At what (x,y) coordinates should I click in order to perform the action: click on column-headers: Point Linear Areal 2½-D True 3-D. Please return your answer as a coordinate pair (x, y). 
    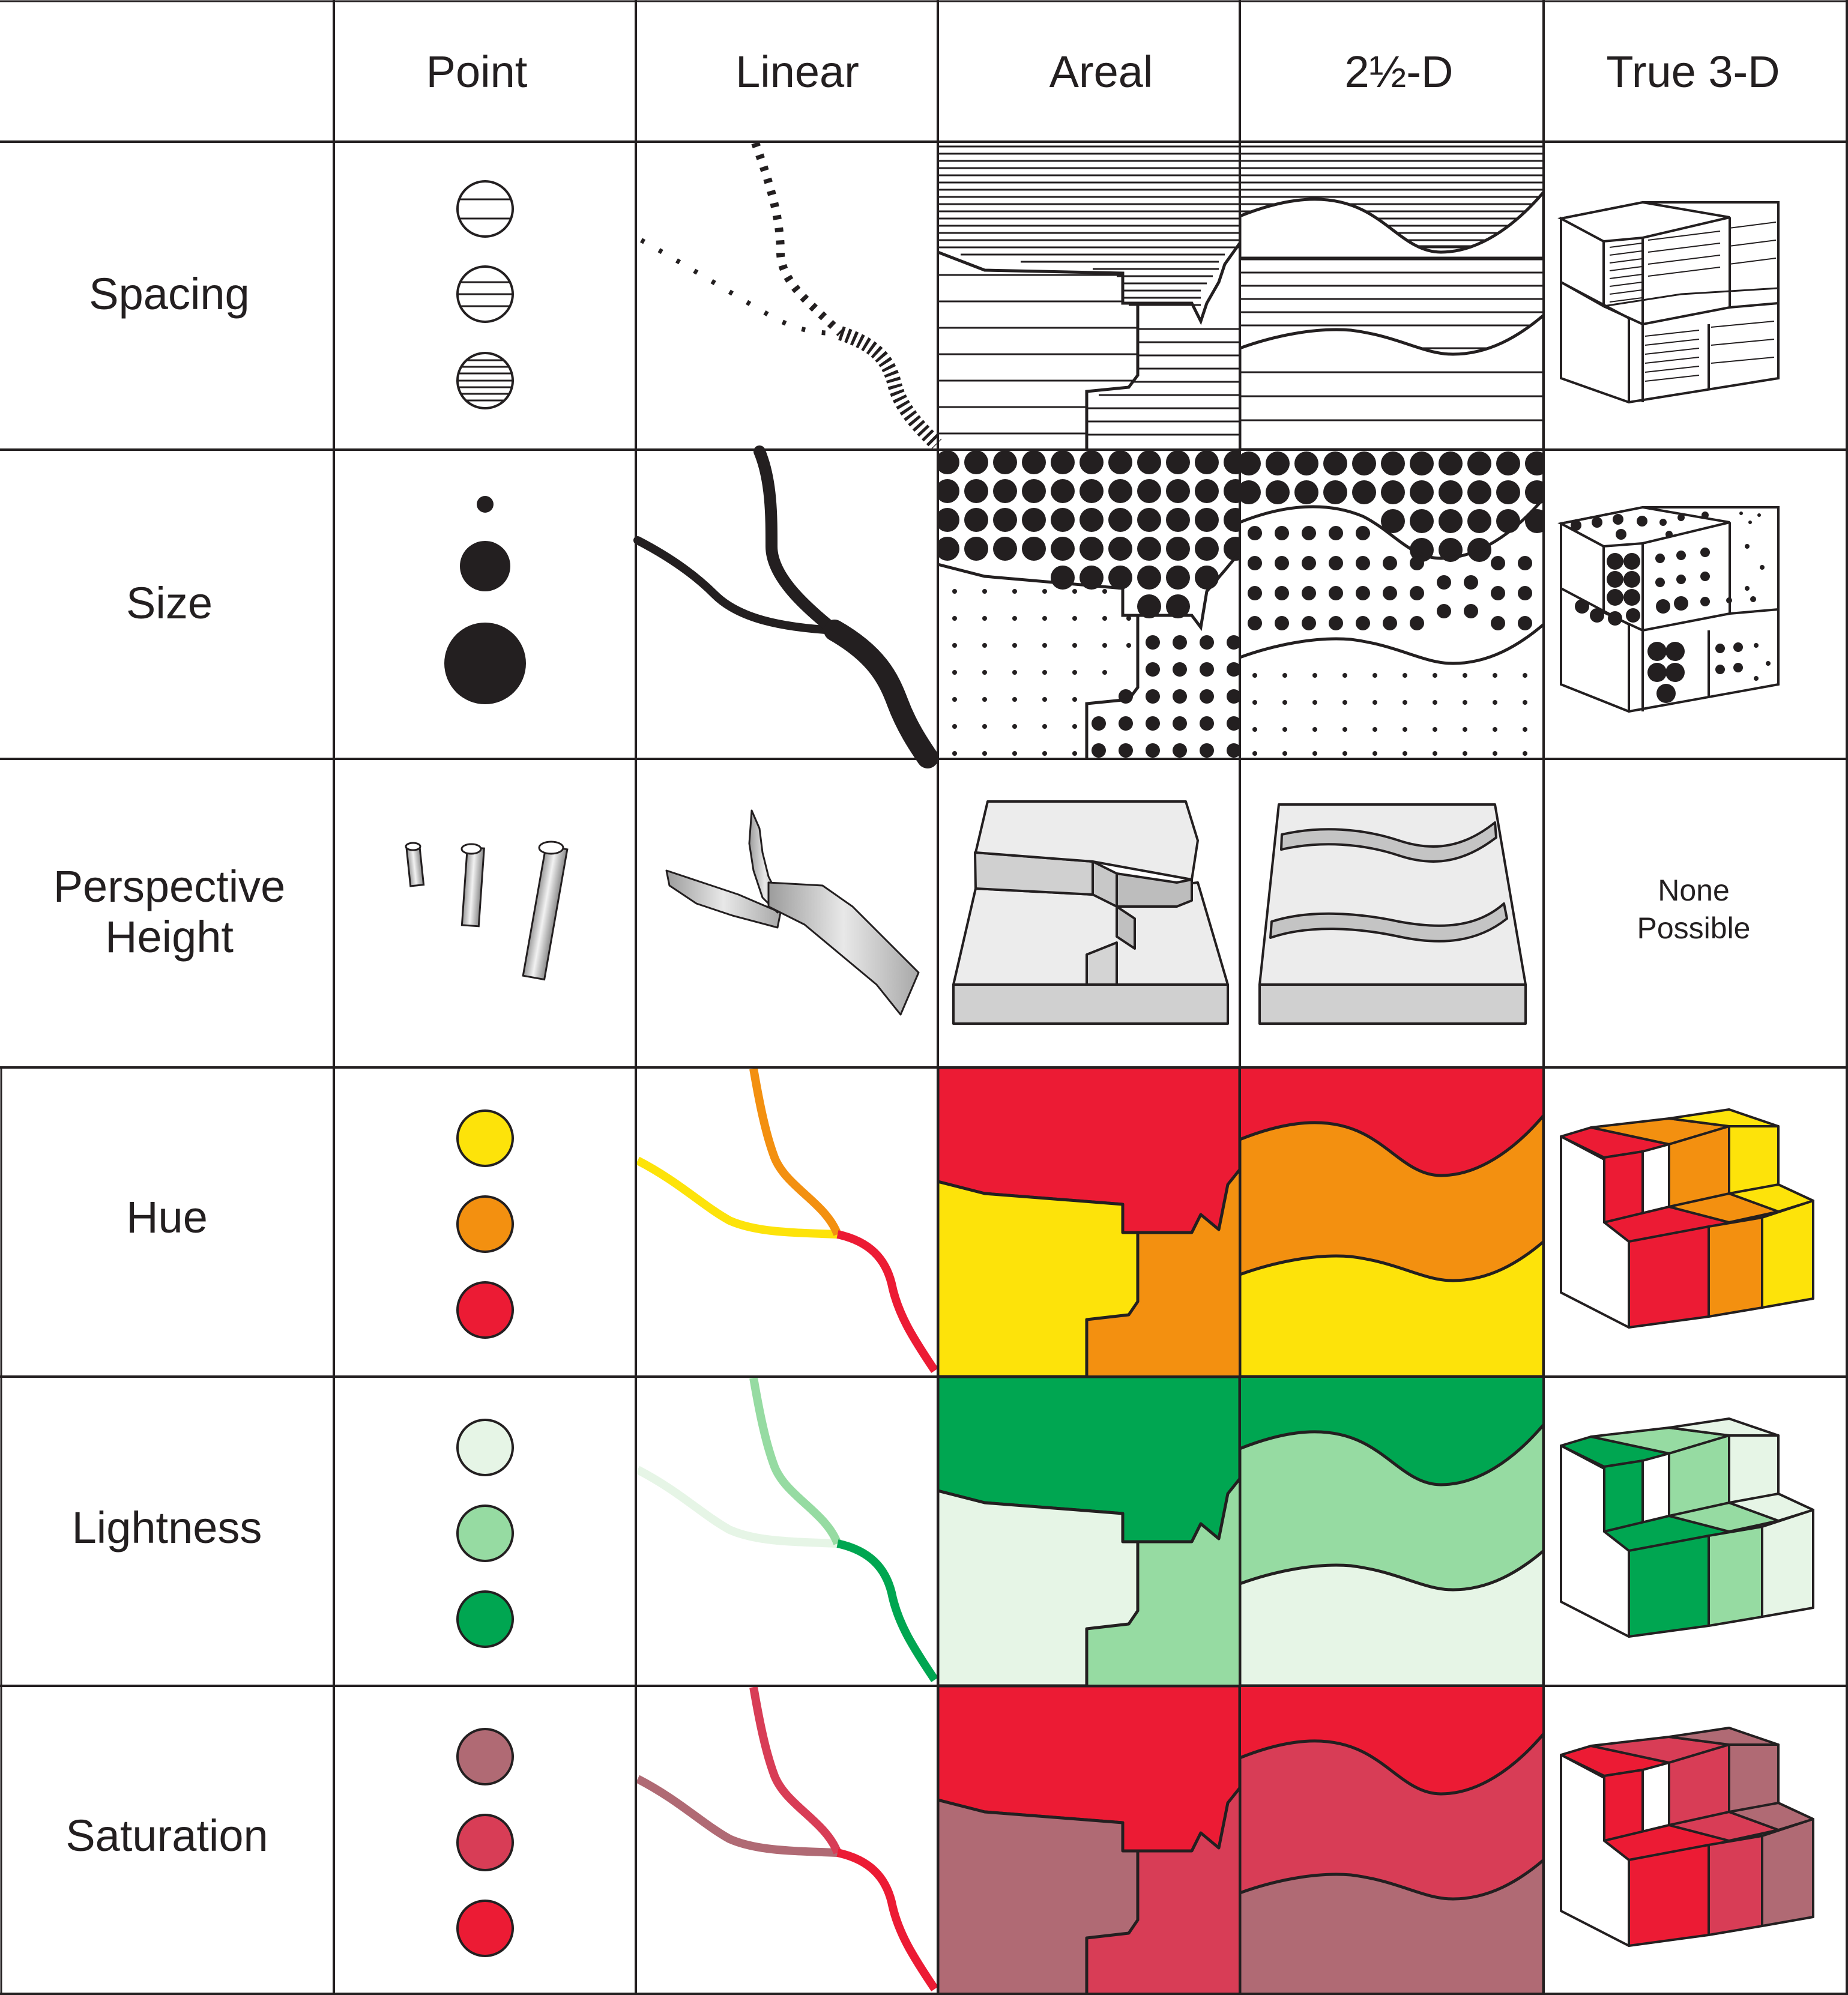
    Looking at the image, I should click on (1103, 72).